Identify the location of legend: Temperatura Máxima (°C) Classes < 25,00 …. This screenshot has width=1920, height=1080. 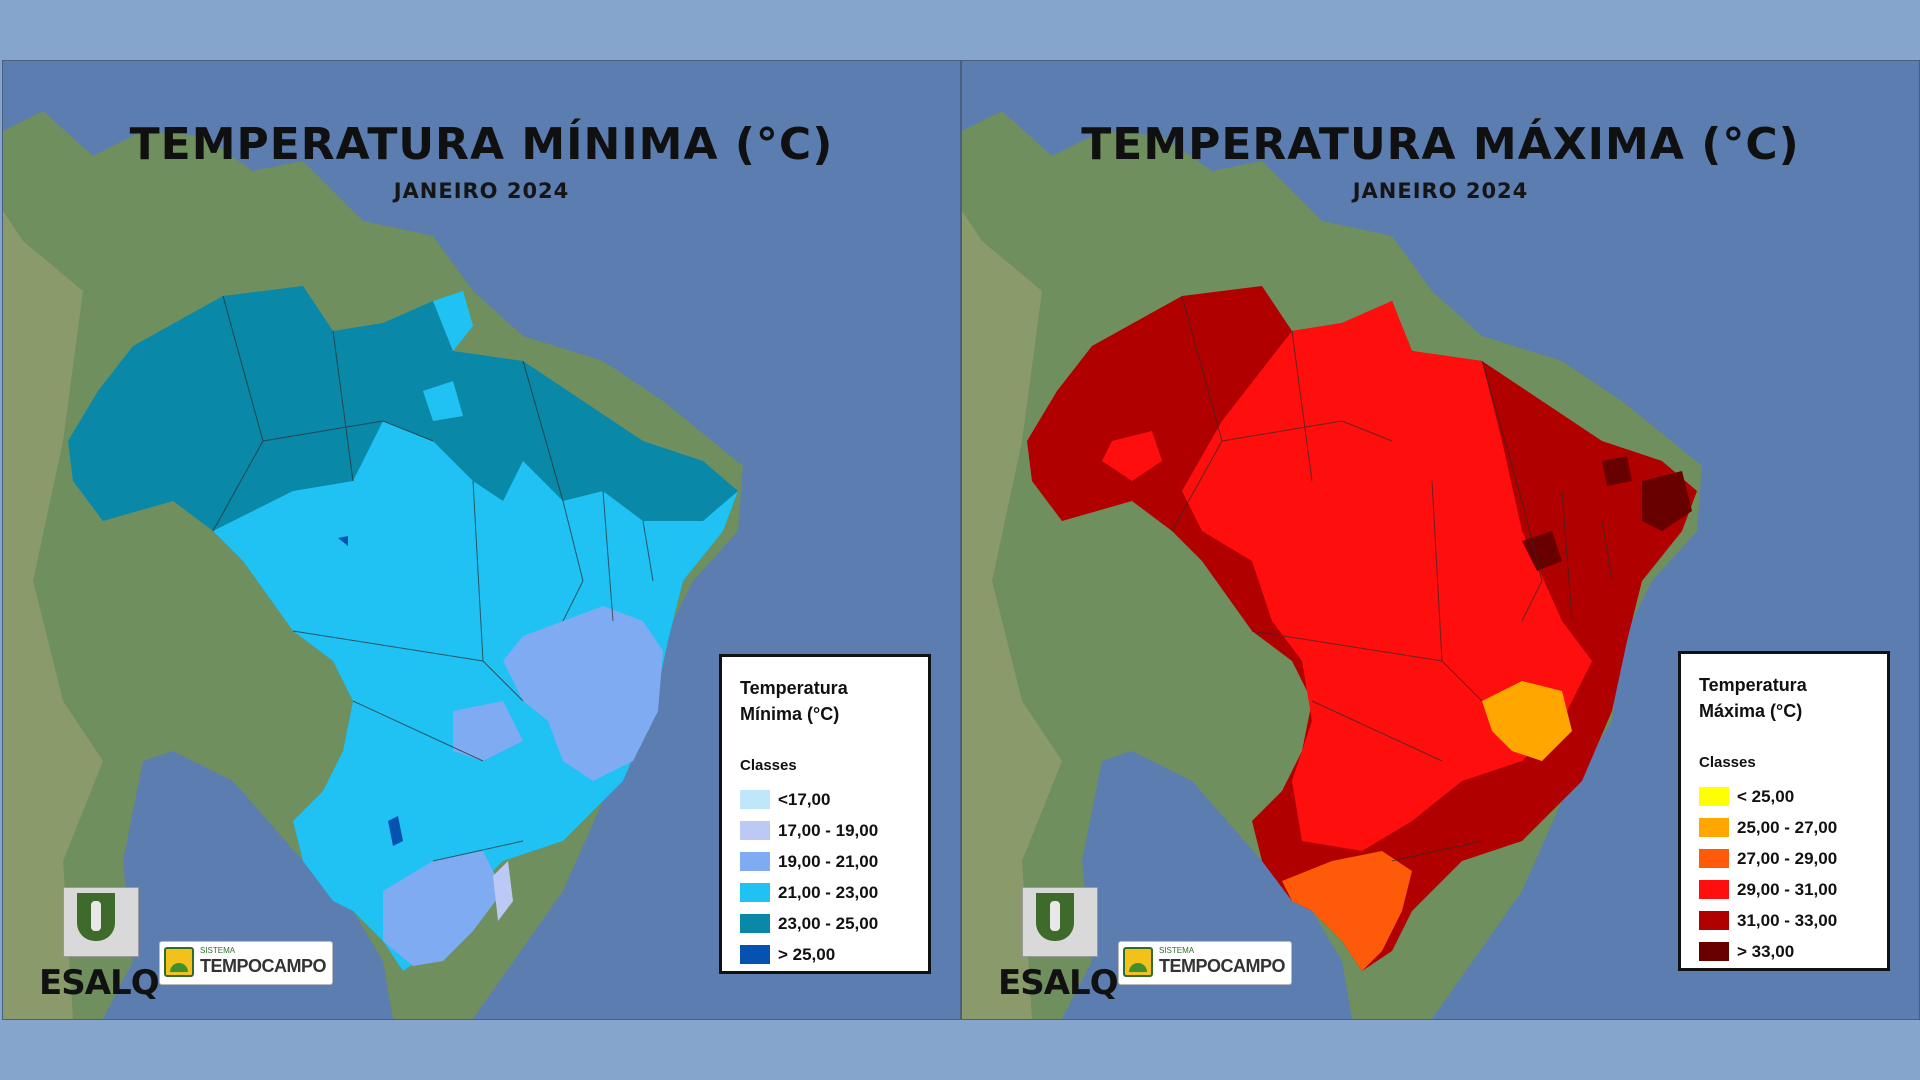
(1784, 811).